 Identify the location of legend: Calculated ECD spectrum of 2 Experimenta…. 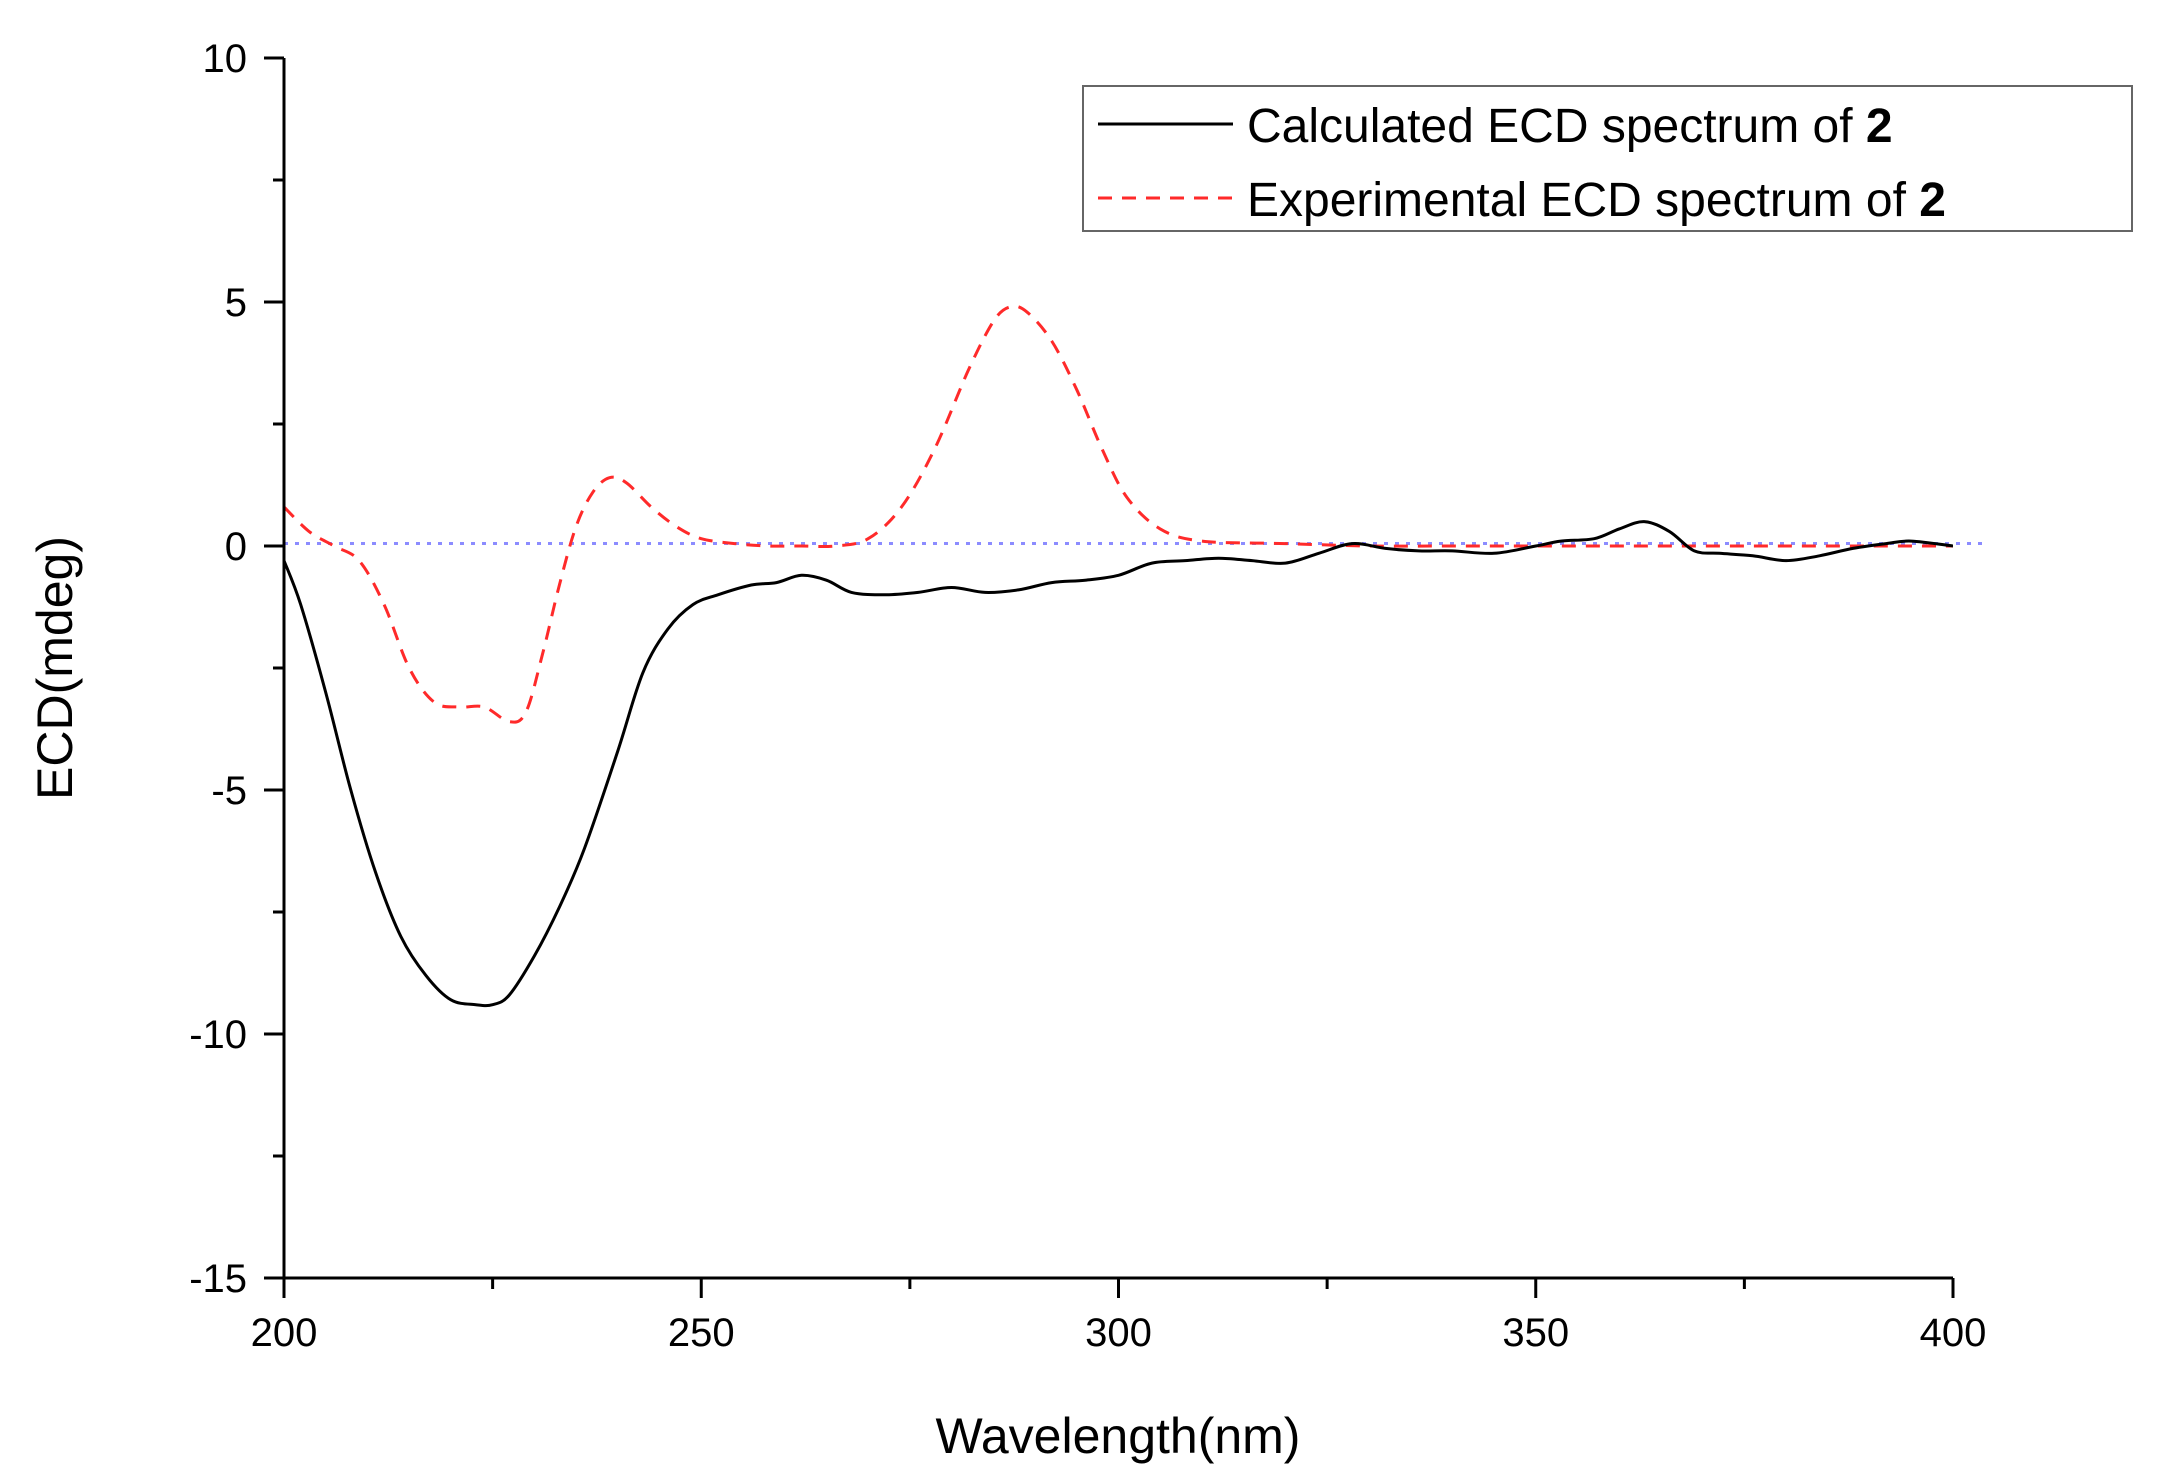
(1607, 158).